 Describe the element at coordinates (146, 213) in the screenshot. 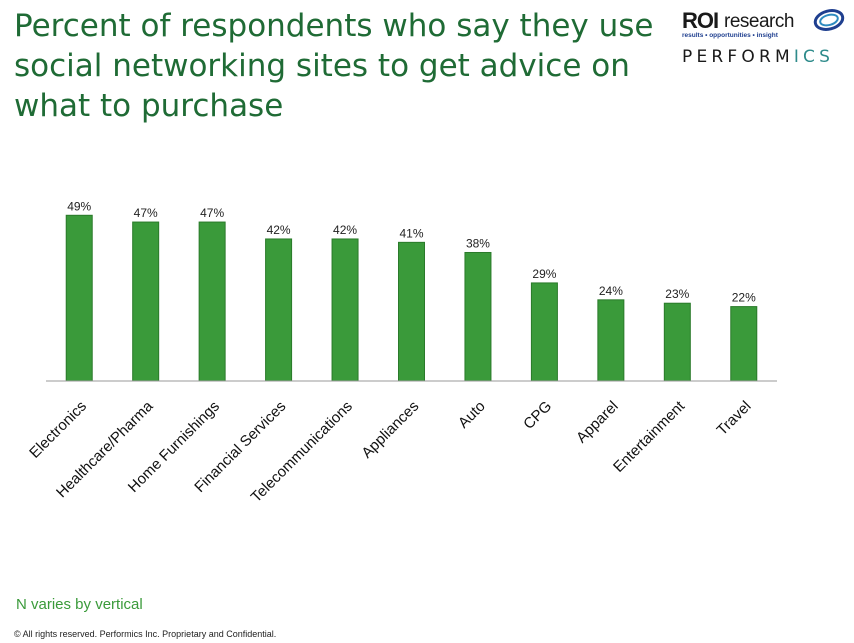

I see `data-label-1: 47%` at that location.